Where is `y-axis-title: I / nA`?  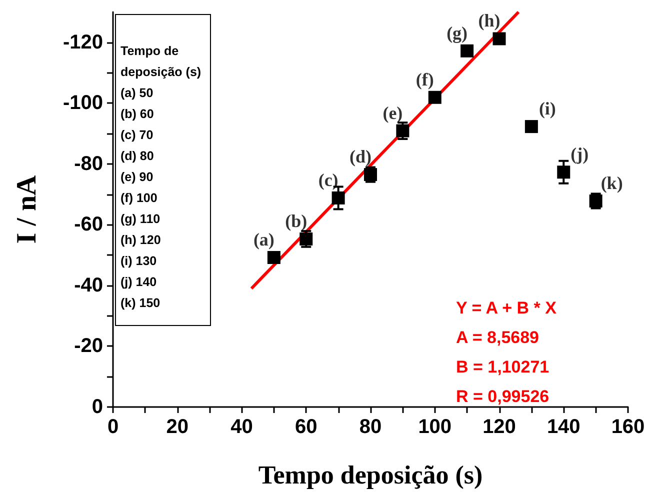
y-axis-title: I / nA is located at coordinates (27, 209).